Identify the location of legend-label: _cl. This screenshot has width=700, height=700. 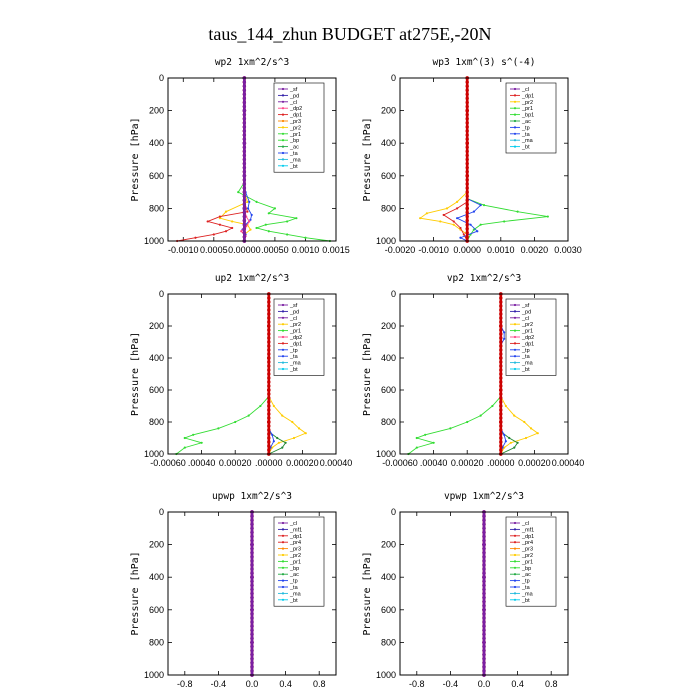
(293, 103).